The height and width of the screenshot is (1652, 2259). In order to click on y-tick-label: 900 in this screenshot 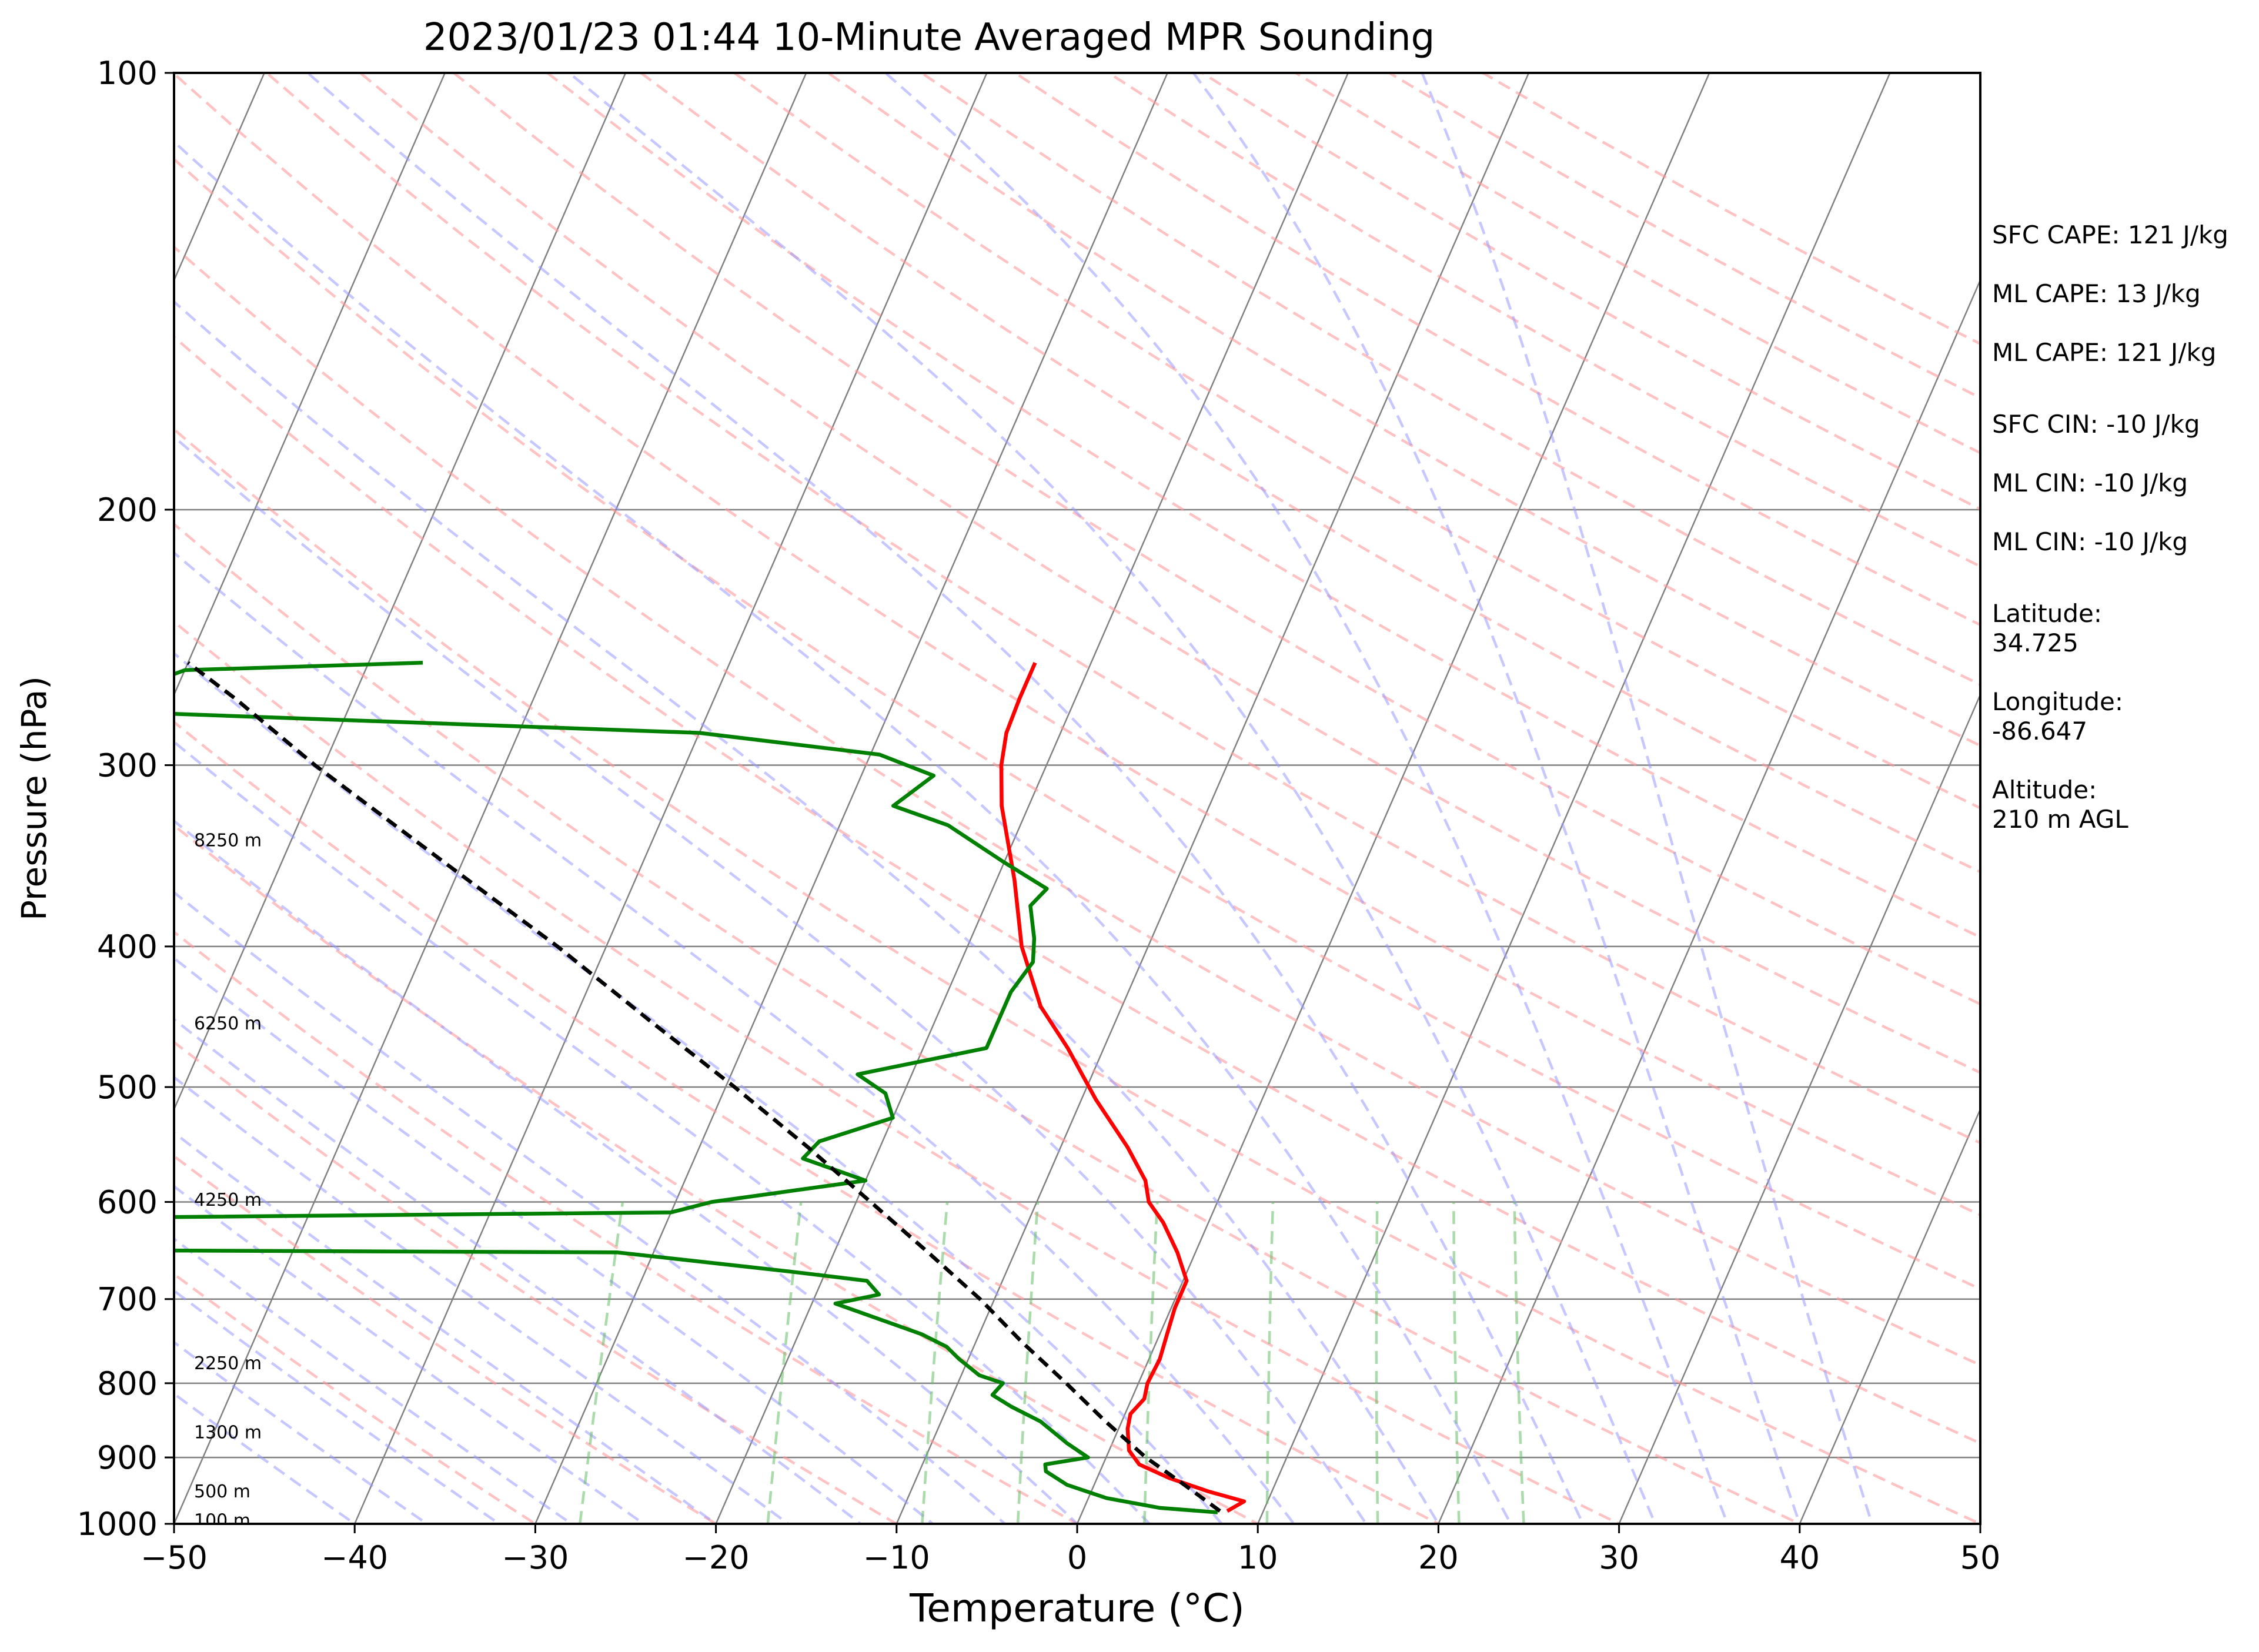, I will do `click(127, 1457)`.